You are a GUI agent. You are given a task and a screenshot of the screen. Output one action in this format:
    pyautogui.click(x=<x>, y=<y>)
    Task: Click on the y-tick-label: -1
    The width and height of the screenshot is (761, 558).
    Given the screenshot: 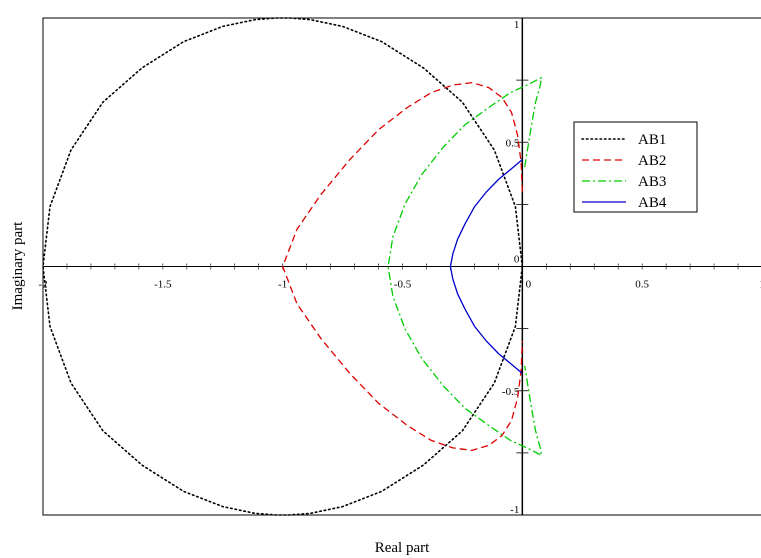 What is the action you would take?
    pyautogui.click(x=514, y=510)
    